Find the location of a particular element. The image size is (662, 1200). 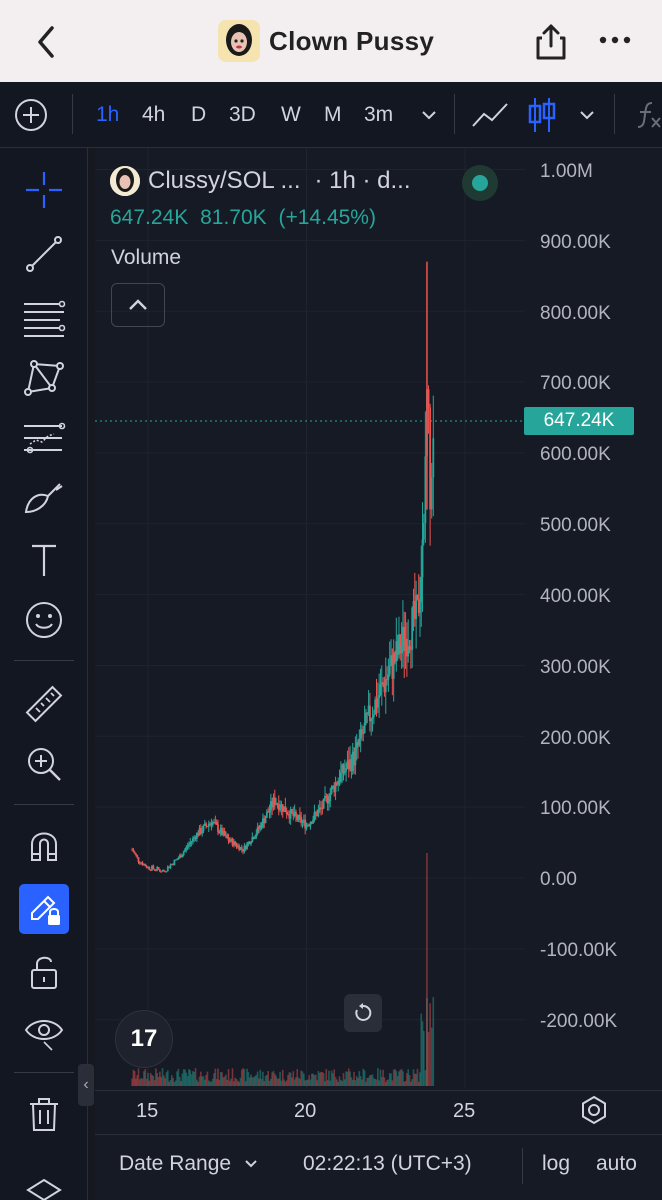

reset-chart-button is located at coordinates (363, 1013).